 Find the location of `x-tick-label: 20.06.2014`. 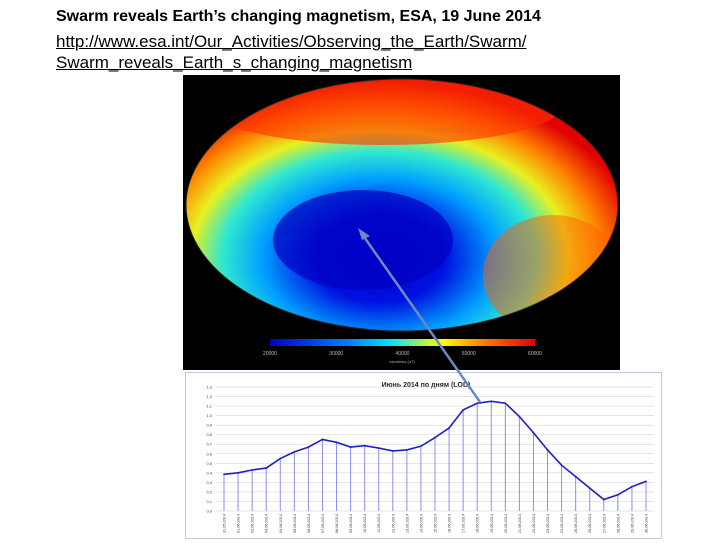

x-tick-label: 20.06.2014 is located at coordinates (506, 523).